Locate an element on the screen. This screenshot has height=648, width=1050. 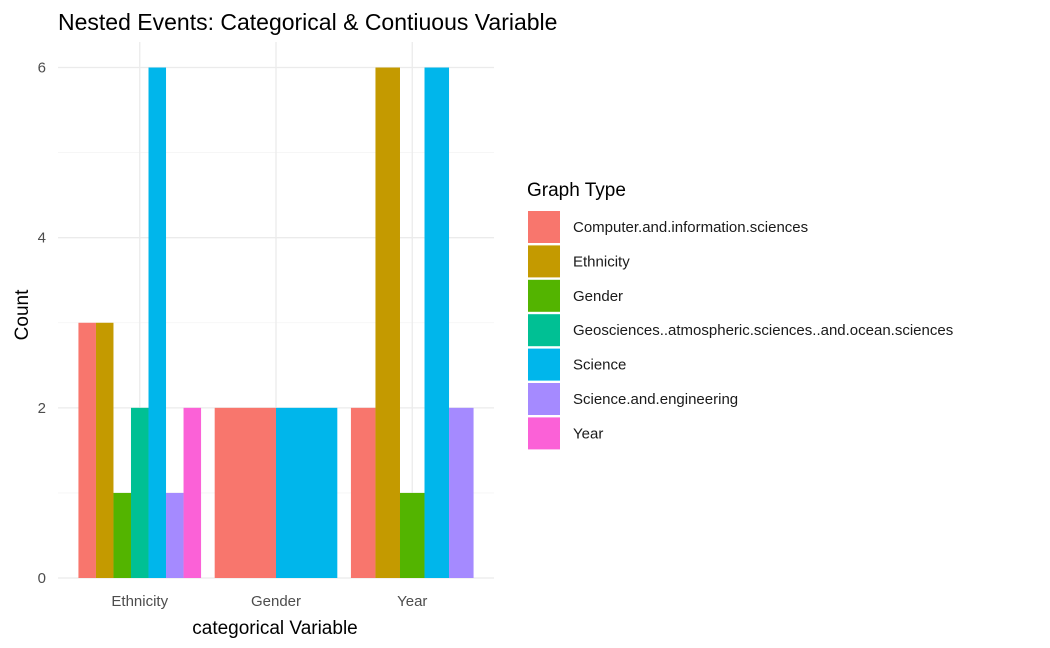
x-tick-label: Year is located at coordinates (412, 601).